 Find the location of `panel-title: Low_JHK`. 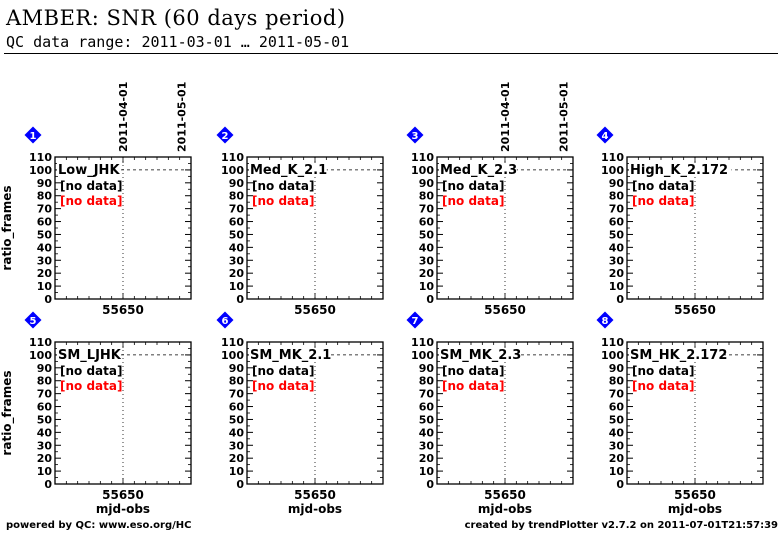

panel-title: Low_JHK is located at coordinates (89, 170).